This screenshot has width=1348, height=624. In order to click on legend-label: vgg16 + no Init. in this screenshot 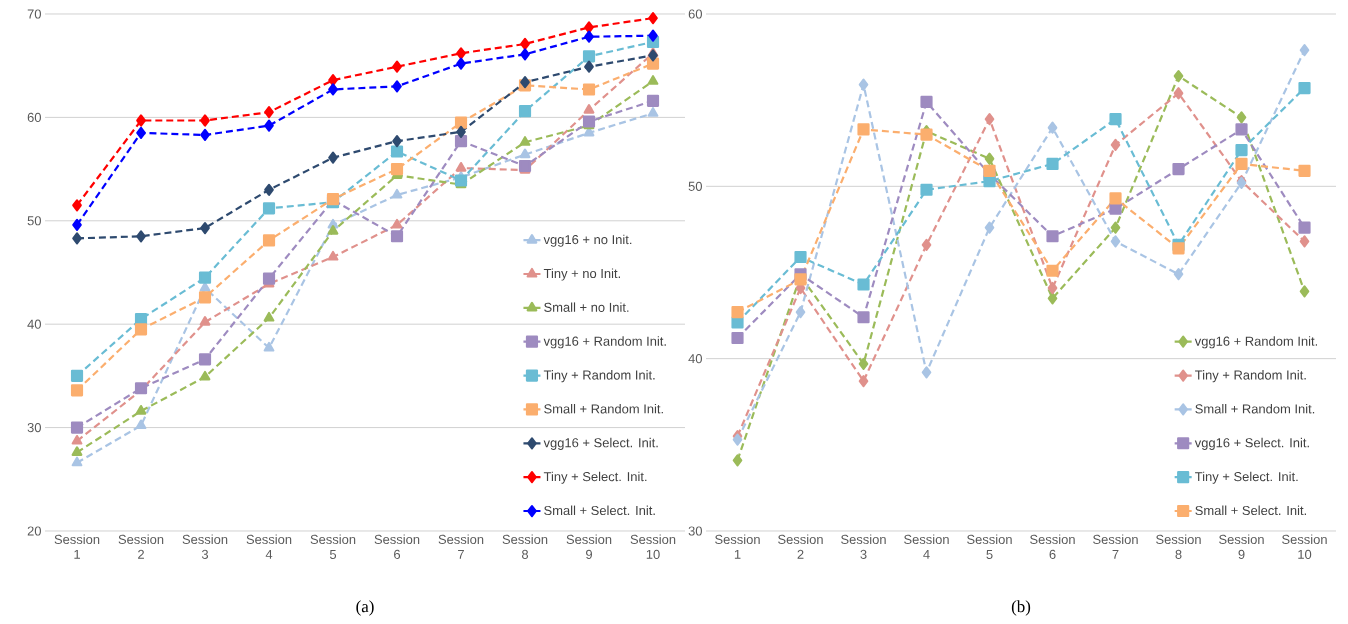, I will do `click(587, 240)`.